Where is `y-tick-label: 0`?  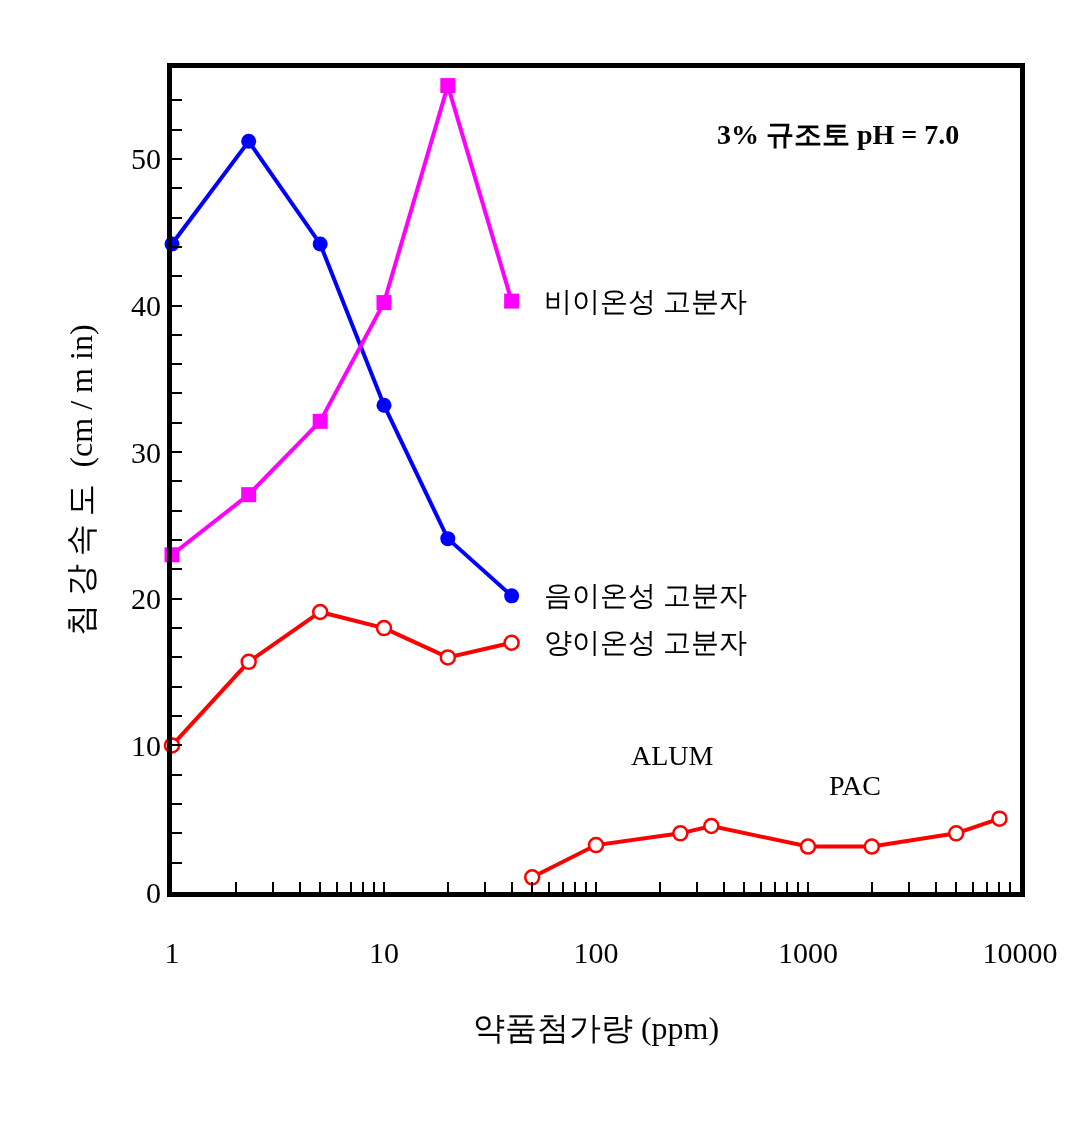 y-tick-label: 0 is located at coordinates (153, 892).